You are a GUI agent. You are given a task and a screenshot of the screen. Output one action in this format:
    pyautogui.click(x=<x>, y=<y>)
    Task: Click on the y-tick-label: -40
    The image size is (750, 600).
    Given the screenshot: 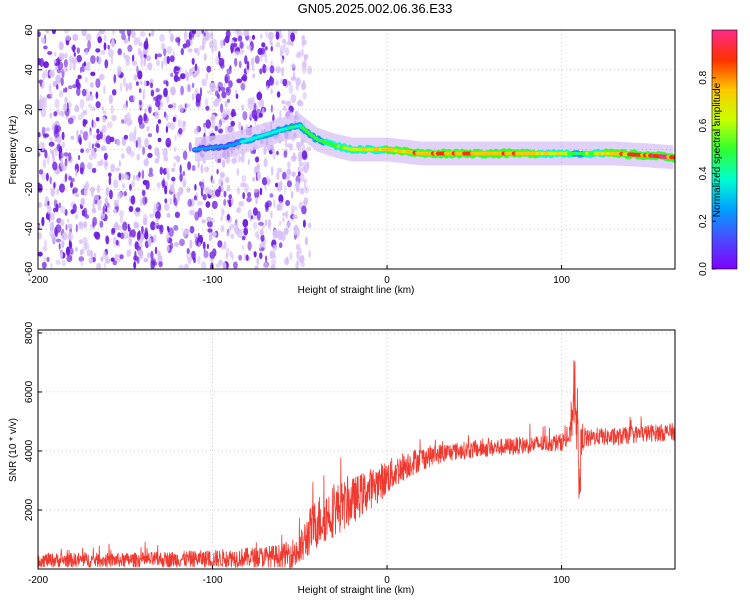 What is the action you would take?
    pyautogui.click(x=29, y=229)
    